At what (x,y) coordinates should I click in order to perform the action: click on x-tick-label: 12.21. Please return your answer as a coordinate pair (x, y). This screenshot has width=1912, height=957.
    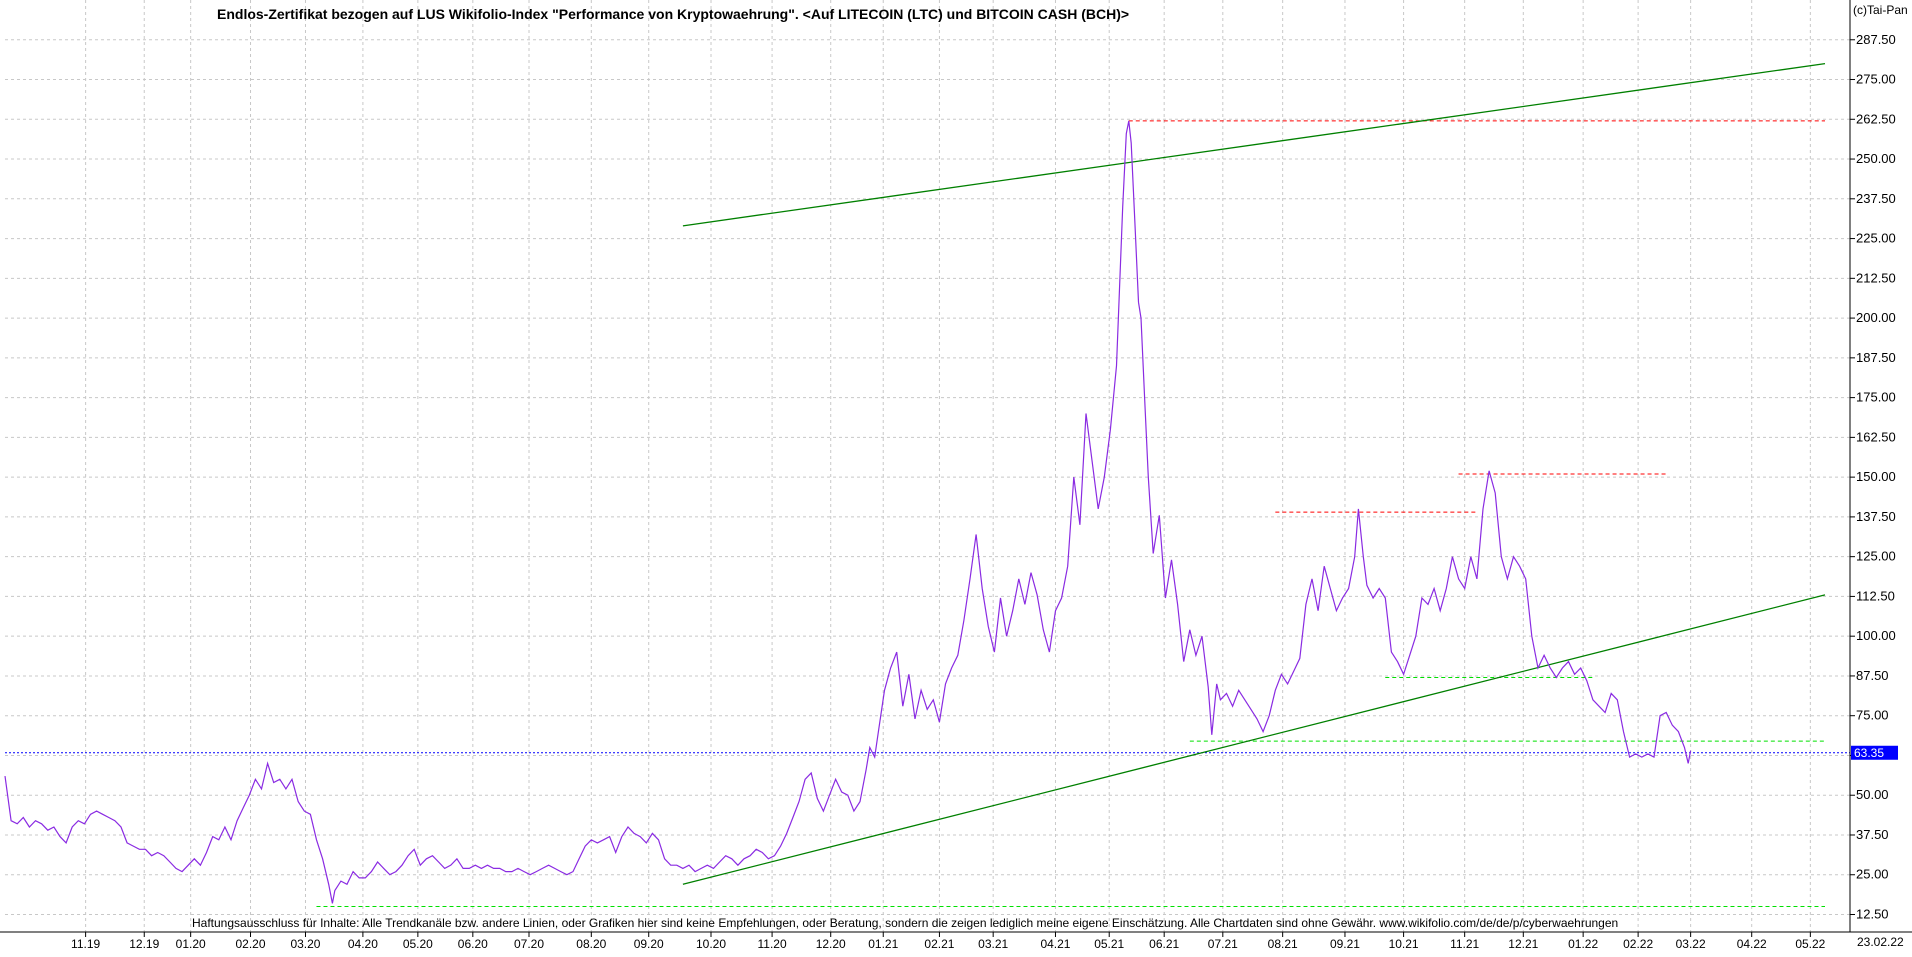
    Looking at the image, I should click on (1523, 944).